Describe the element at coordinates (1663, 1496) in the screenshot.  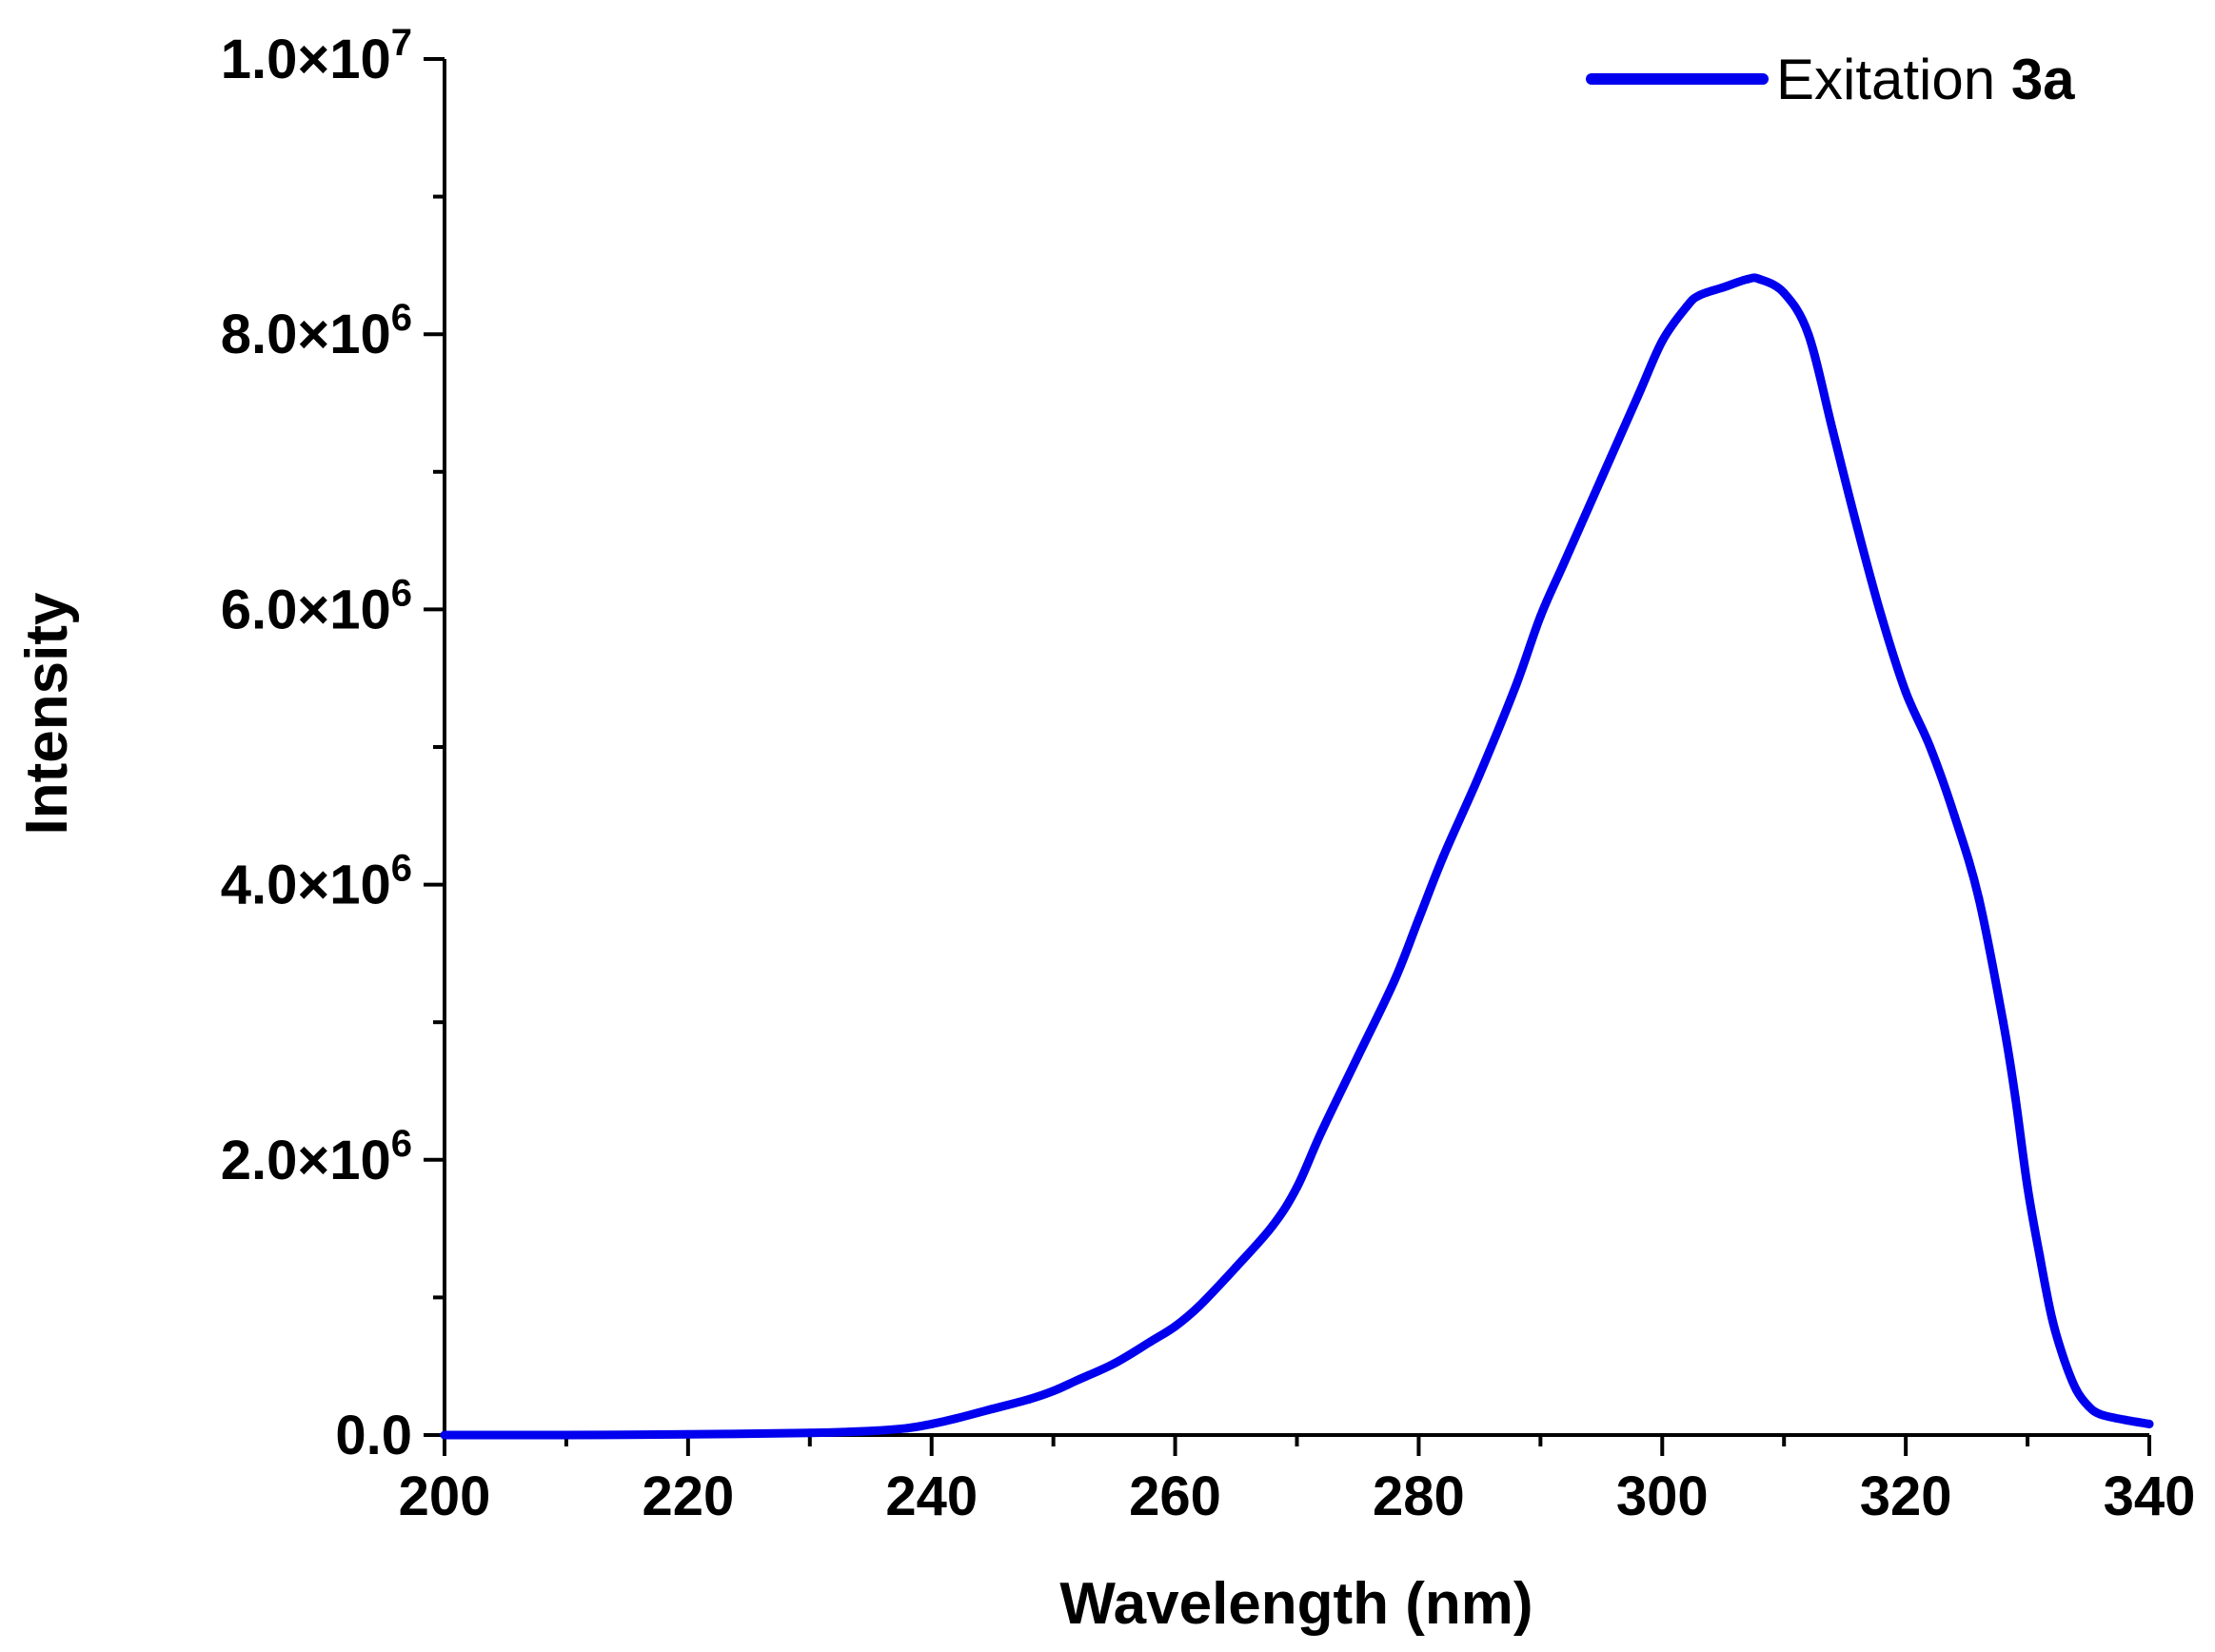
I see `x-tick-label: 300` at that location.